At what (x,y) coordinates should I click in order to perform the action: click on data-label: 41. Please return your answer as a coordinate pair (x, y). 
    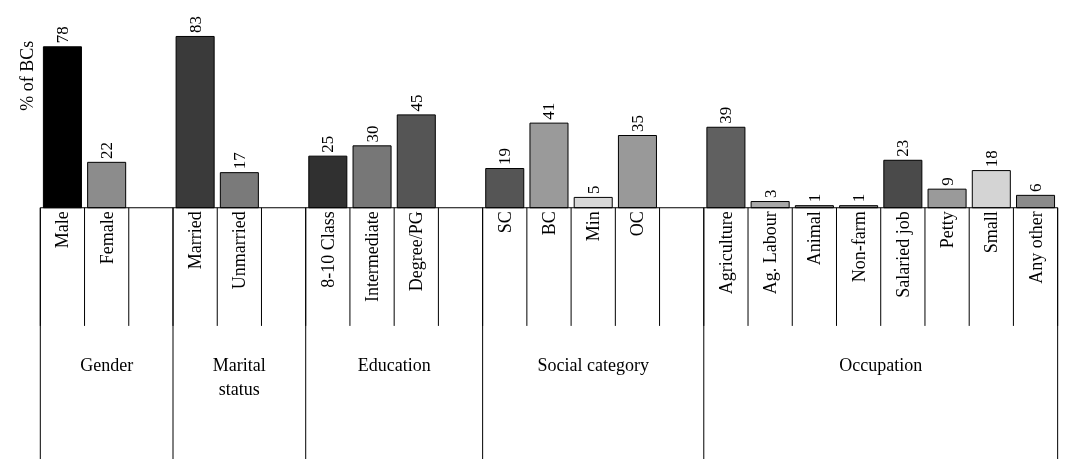
    Looking at the image, I should click on (549, 111).